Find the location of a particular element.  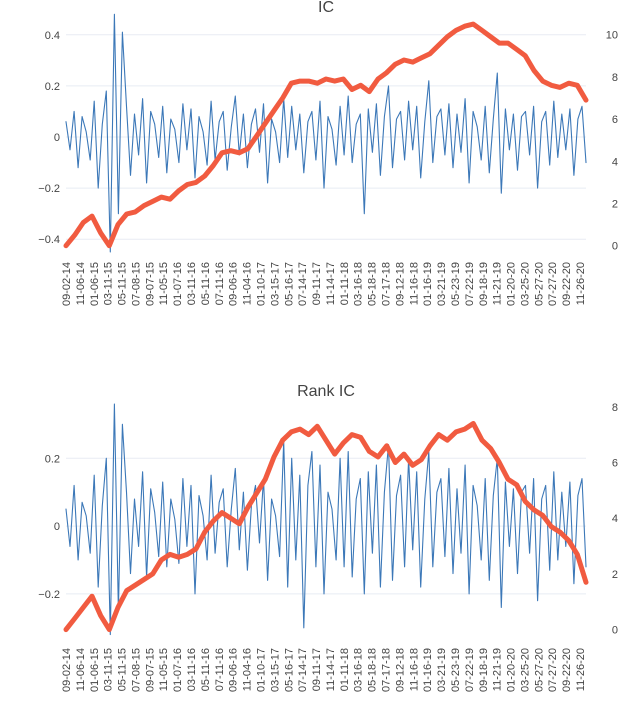

x-tick-label: 07-08-15 is located at coordinates (136, 670).